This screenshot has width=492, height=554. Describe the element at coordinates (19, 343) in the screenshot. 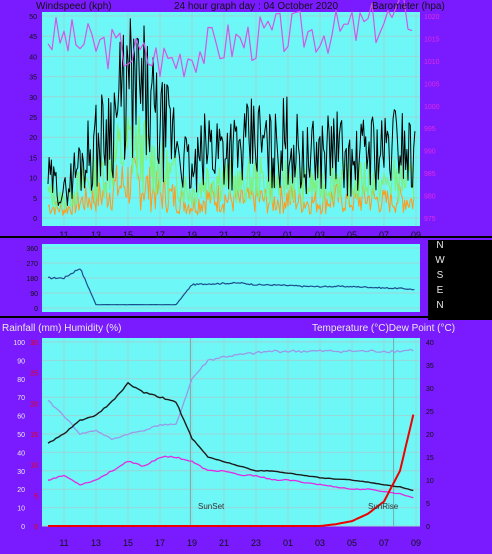

I see `humidity-tick-label: 100` at that location.